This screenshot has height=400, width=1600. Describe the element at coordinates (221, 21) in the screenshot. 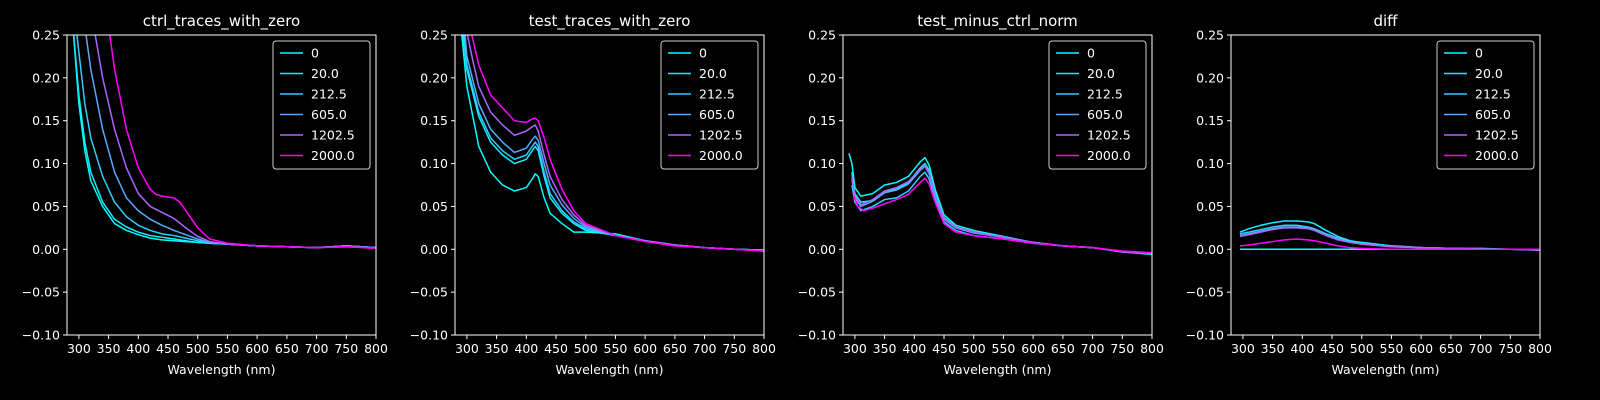

I see `chart-title: ctrl_traces_with_zero` at that location.